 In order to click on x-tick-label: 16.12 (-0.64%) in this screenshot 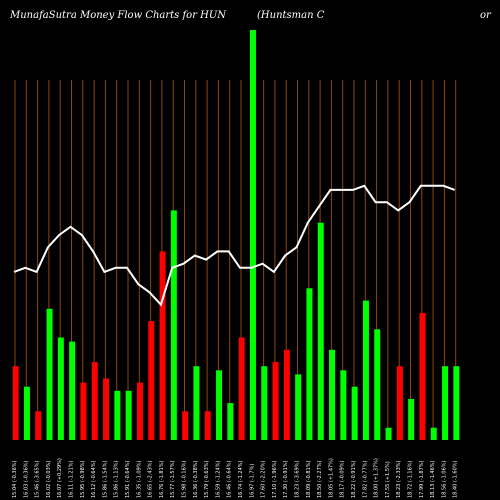, I will do `click(94, 479)`.